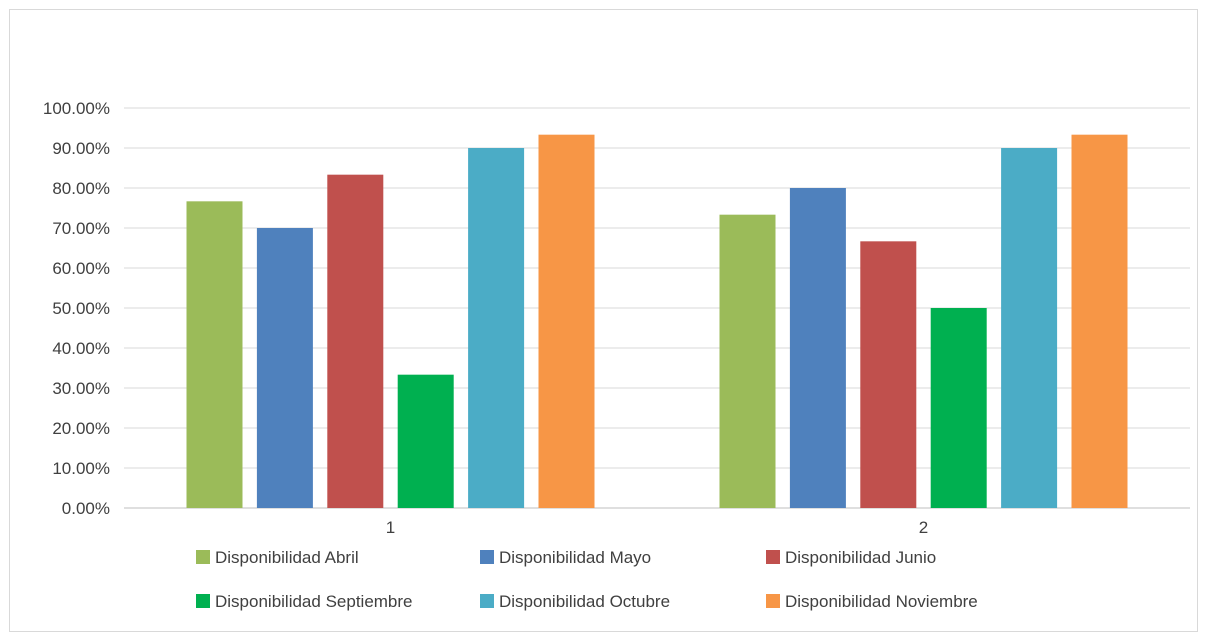  Describe the element at coordinates (390, 527) in the screenshot. I see `x-tick-label: 1` at that location.